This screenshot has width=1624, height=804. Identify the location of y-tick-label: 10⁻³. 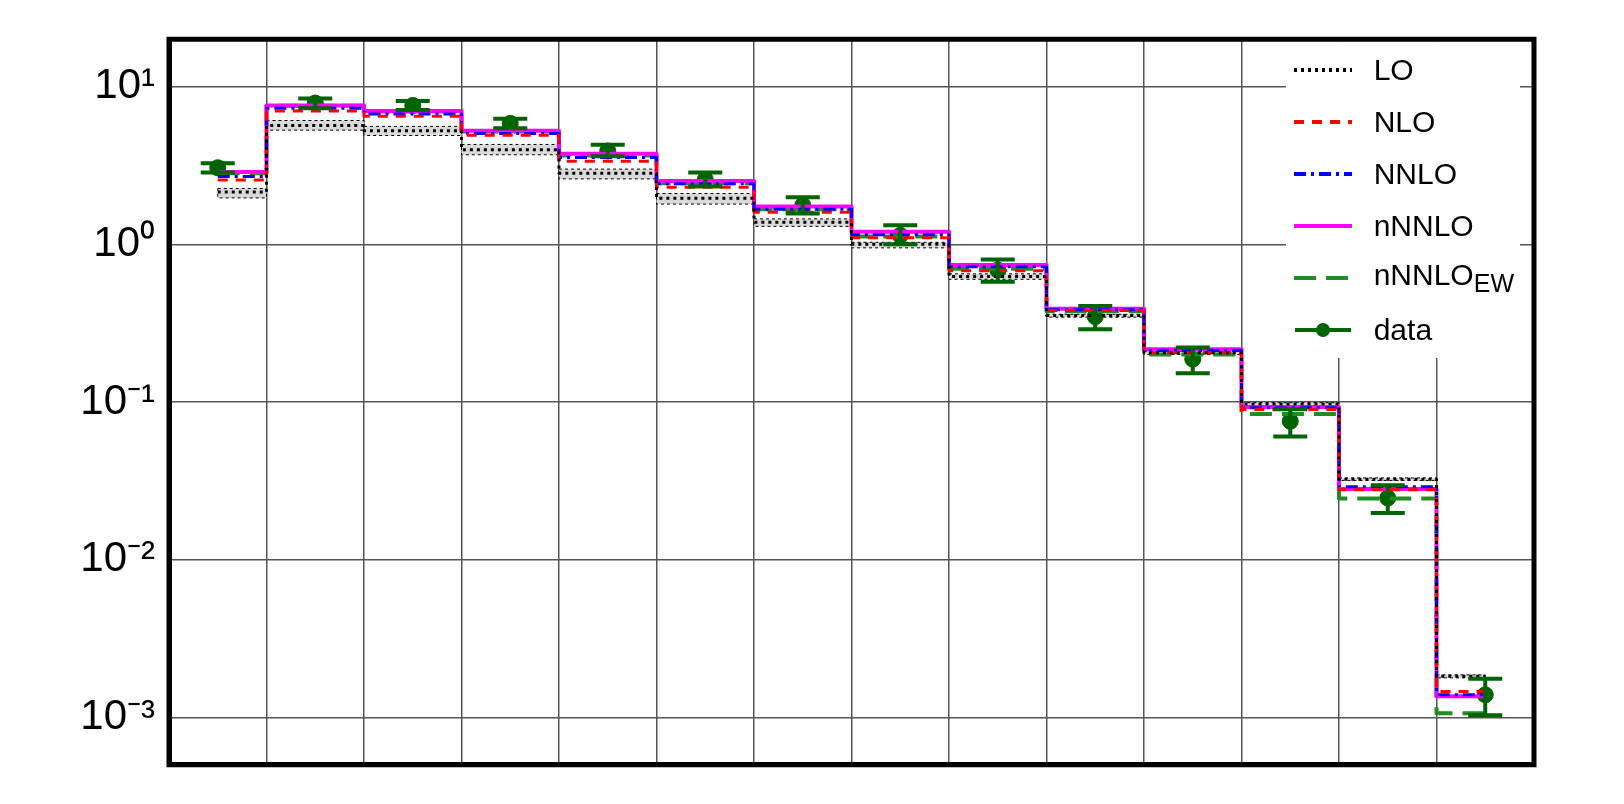
(118, 714).